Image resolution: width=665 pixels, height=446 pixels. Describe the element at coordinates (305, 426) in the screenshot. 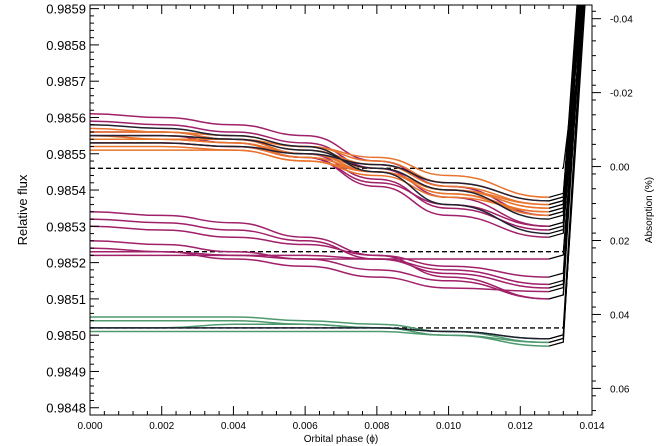

I see `x-tick-label: 0.006` at that location.